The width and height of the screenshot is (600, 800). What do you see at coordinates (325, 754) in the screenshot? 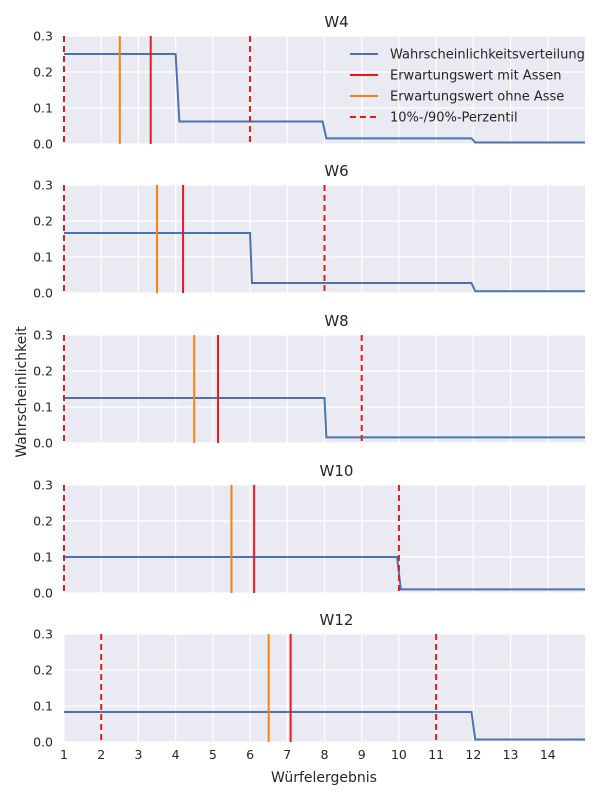
I see `x-tick-label: 8` at bounding box center [325, 754].